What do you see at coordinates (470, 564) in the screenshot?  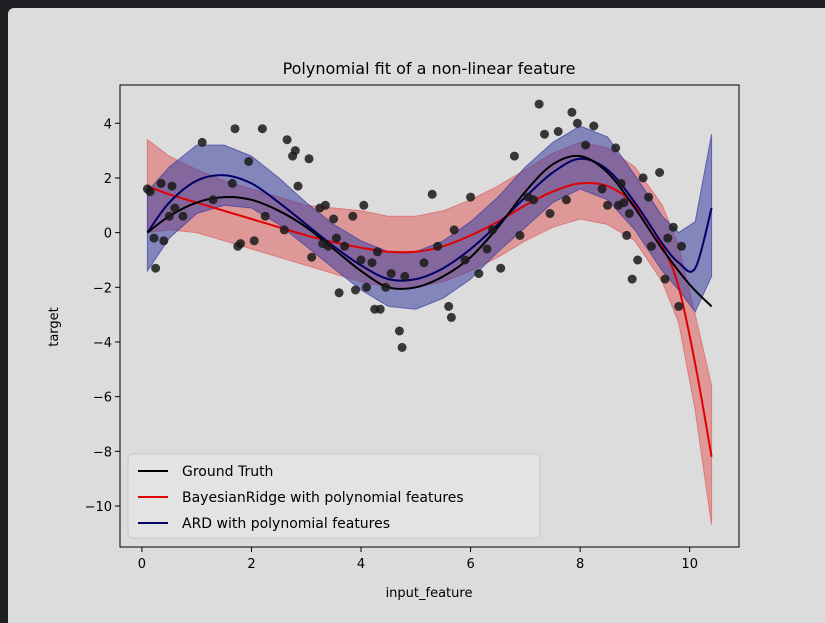 I see `x-tick-label: 6` at bounding box center [470, 564].